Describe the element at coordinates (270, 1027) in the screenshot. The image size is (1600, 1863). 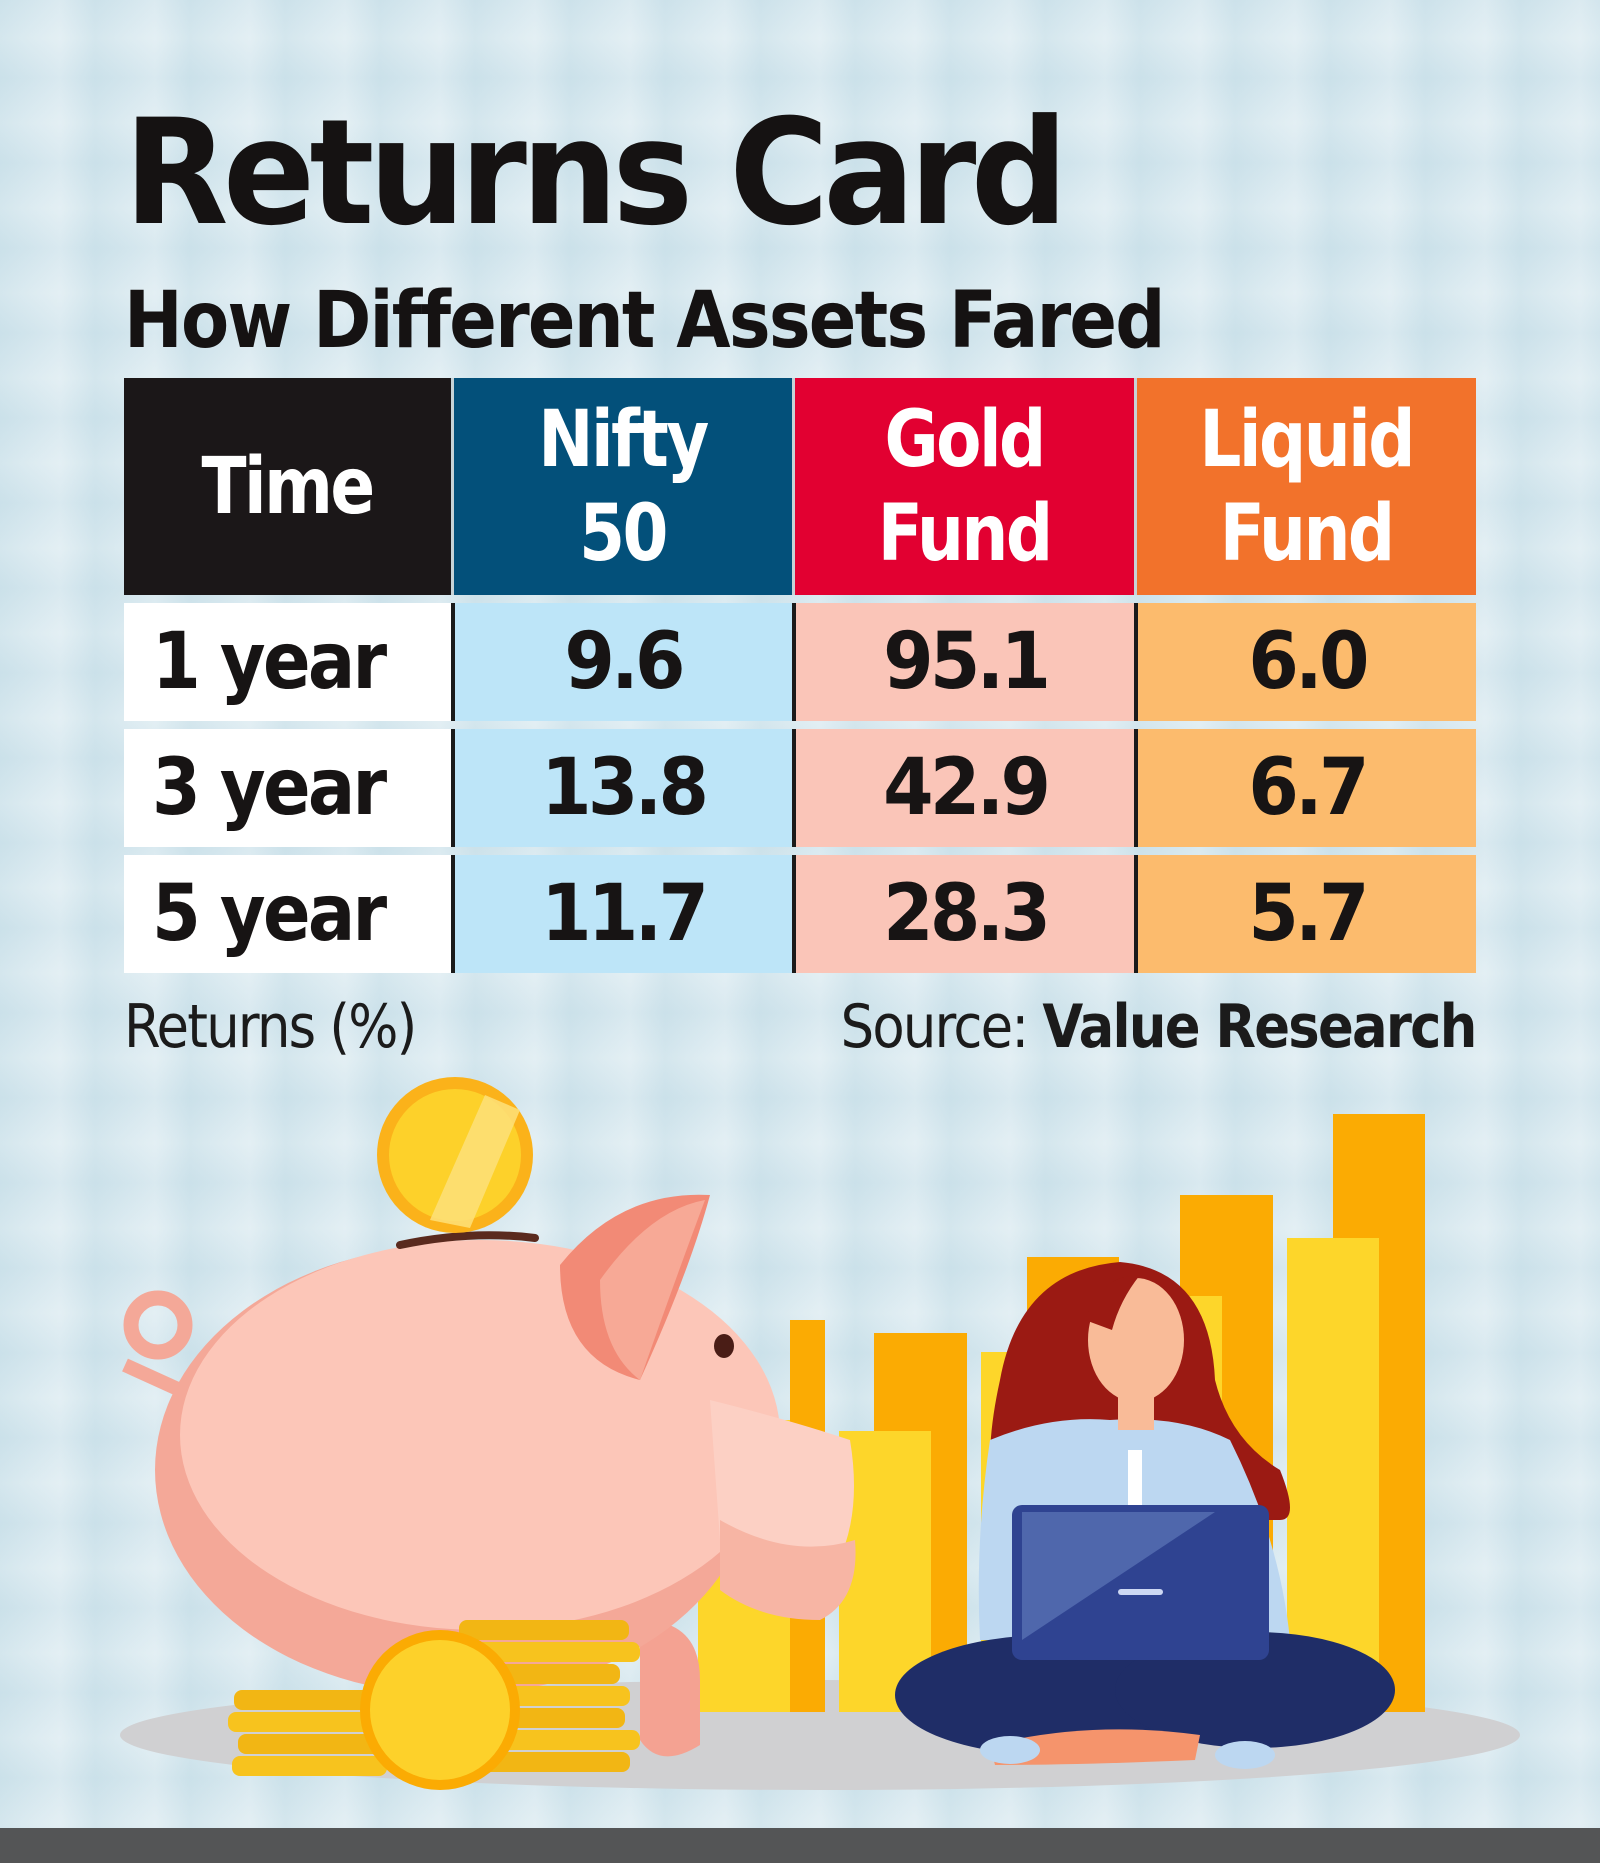
I see `units-note: Returns (%)` at that location.